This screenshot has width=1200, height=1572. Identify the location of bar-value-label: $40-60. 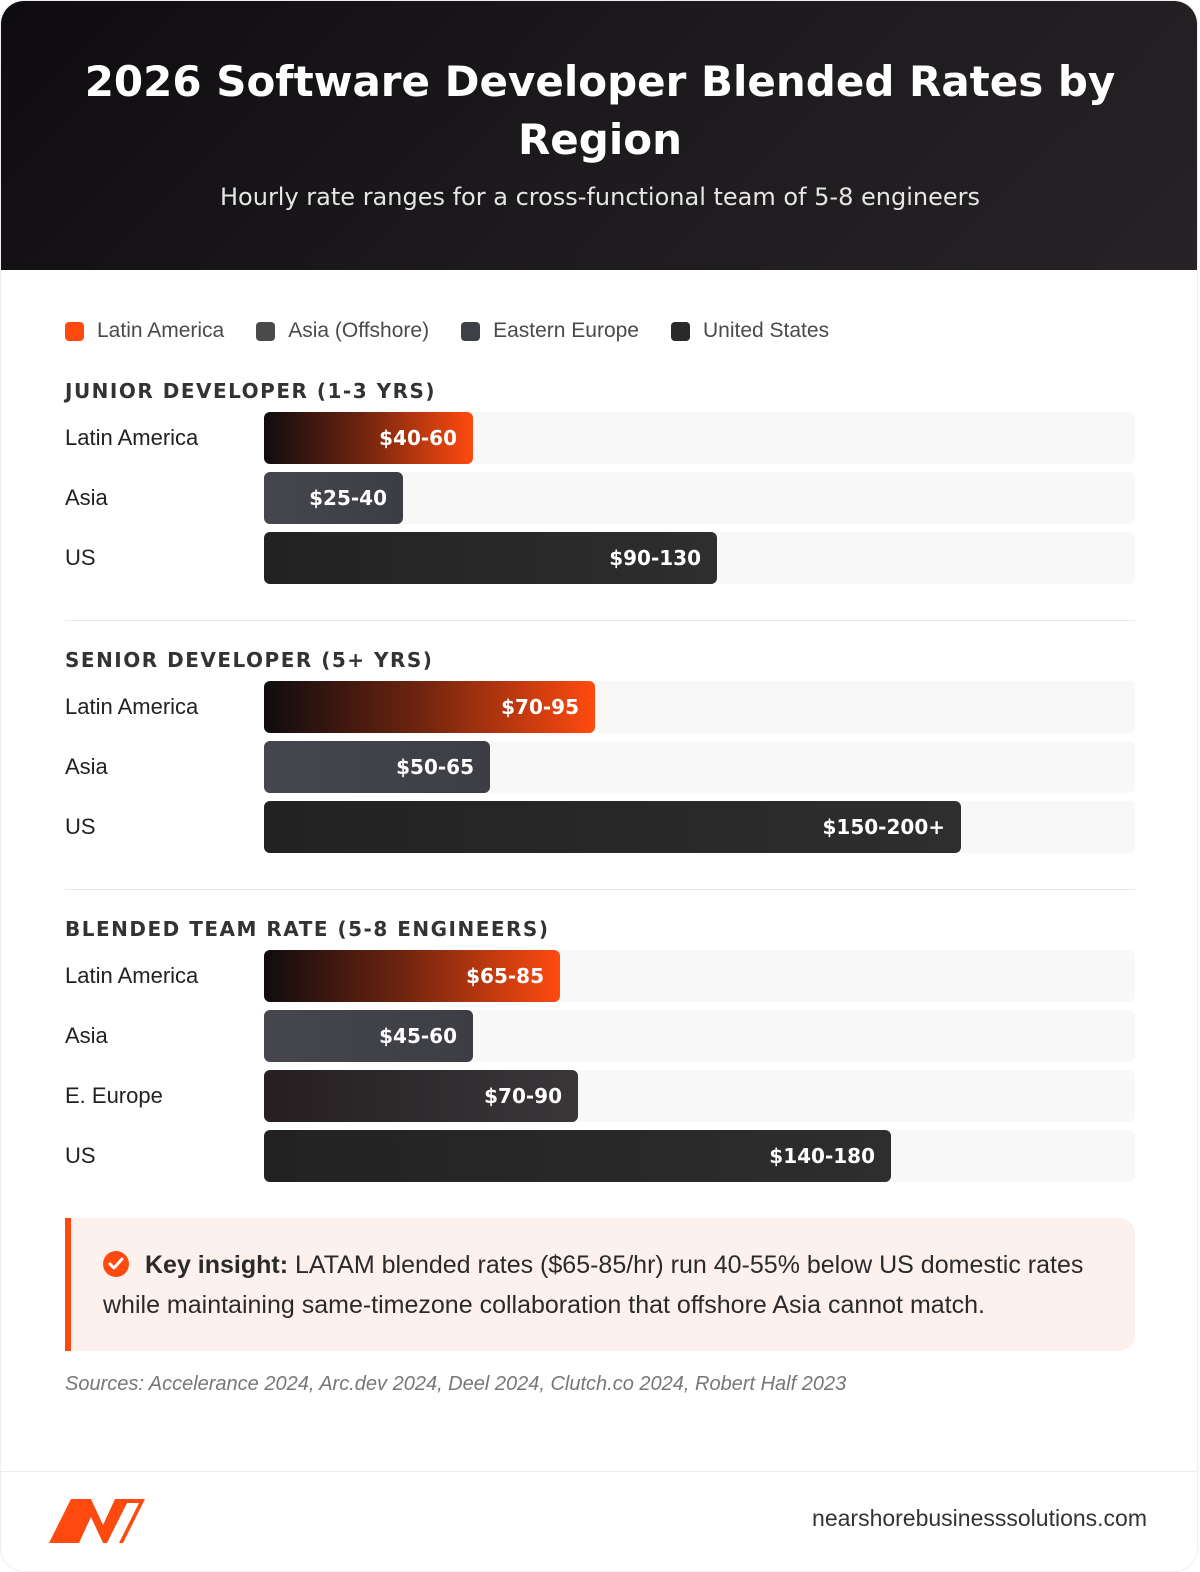
(418, 438).